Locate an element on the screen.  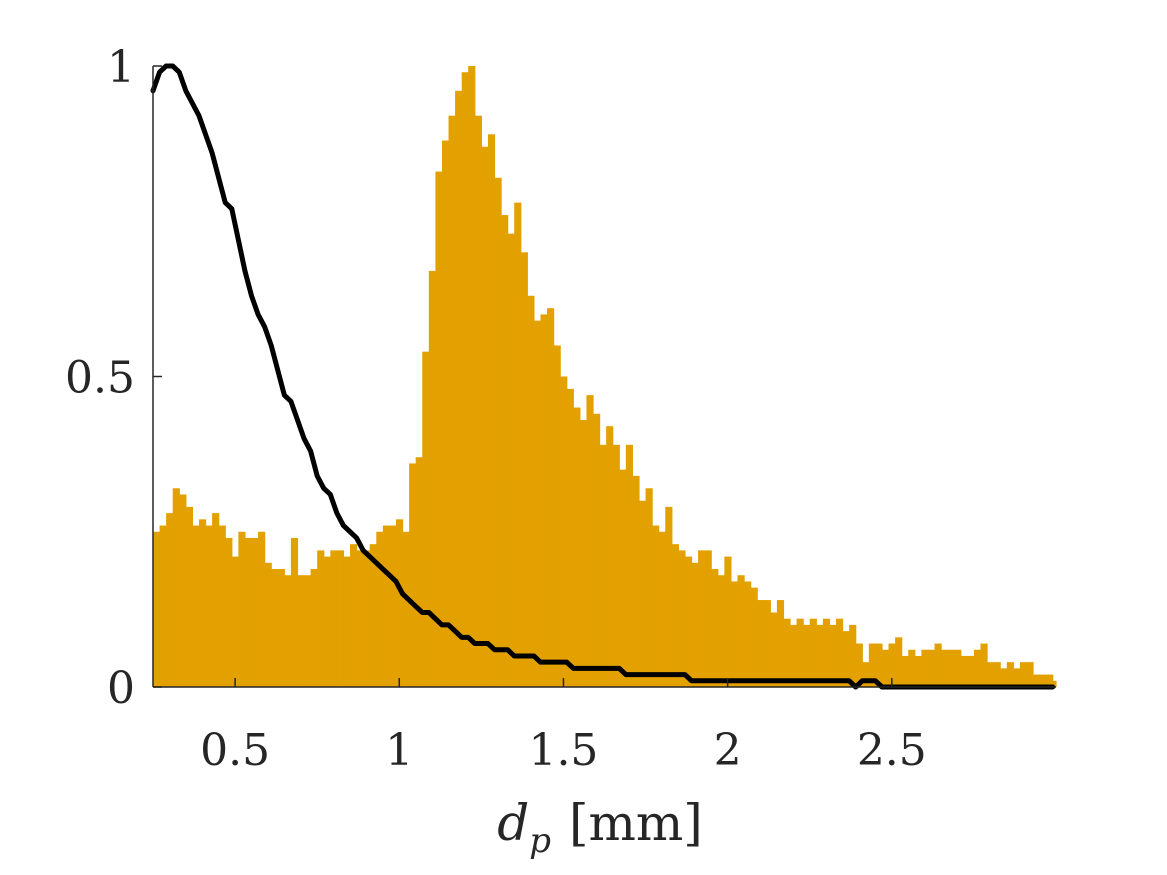
x-tick-label: 2 is located at coordinates (728, 750).